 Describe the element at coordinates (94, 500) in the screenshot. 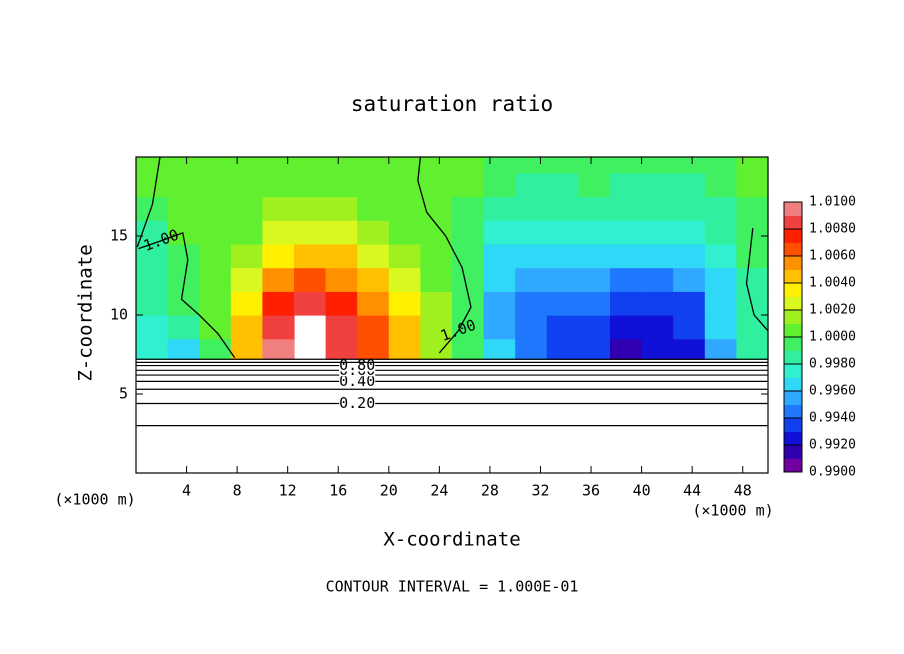

I see `x-unit-label: (×1000 m)` at that location.